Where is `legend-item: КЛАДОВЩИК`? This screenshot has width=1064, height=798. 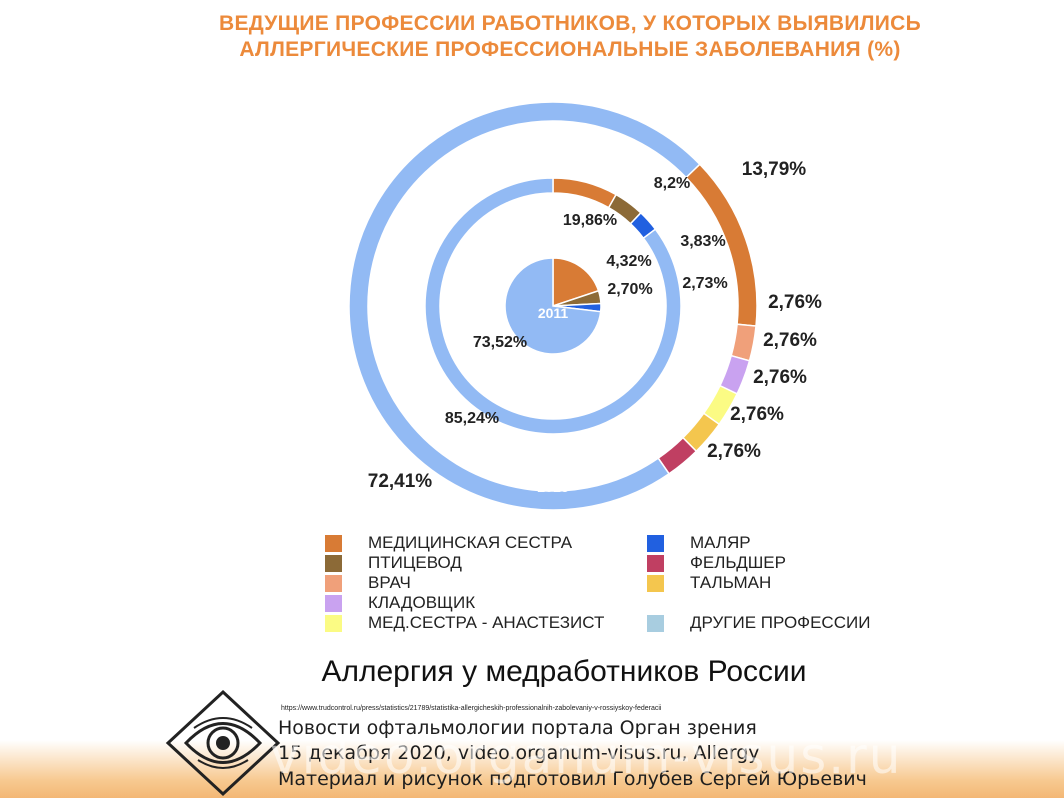
legend-item: КЛАДОВЩИК is located at coordinates (400, 603).